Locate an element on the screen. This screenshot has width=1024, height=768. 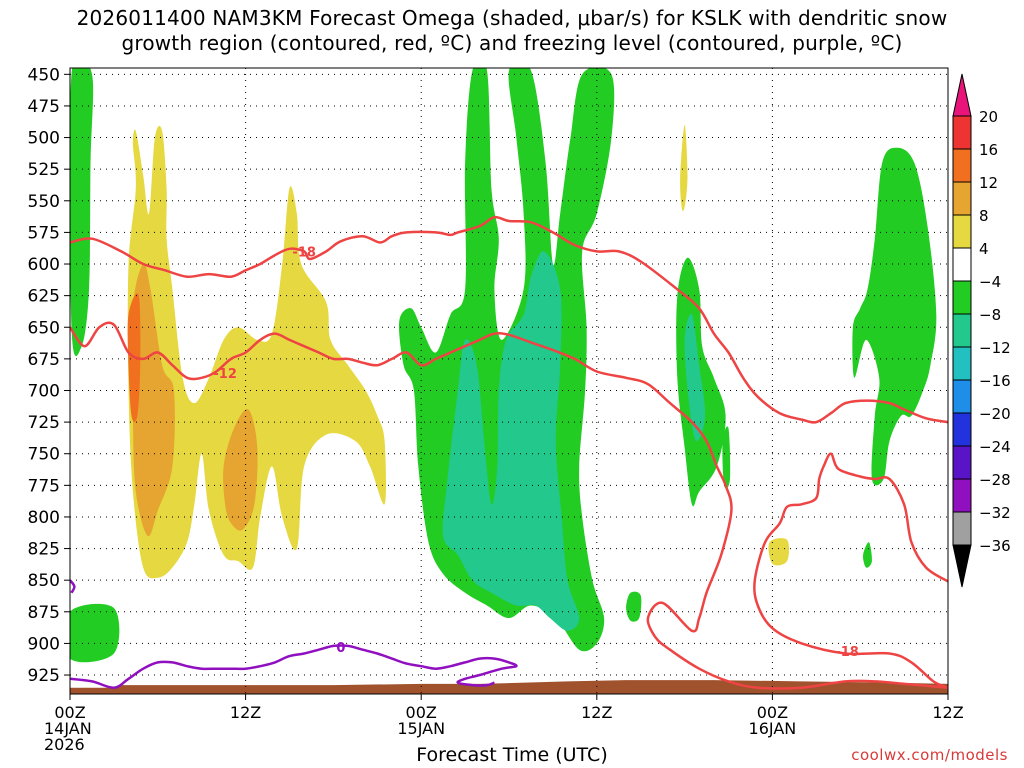
y-tick-label-650: 650 is located at coordinates (44, 328).